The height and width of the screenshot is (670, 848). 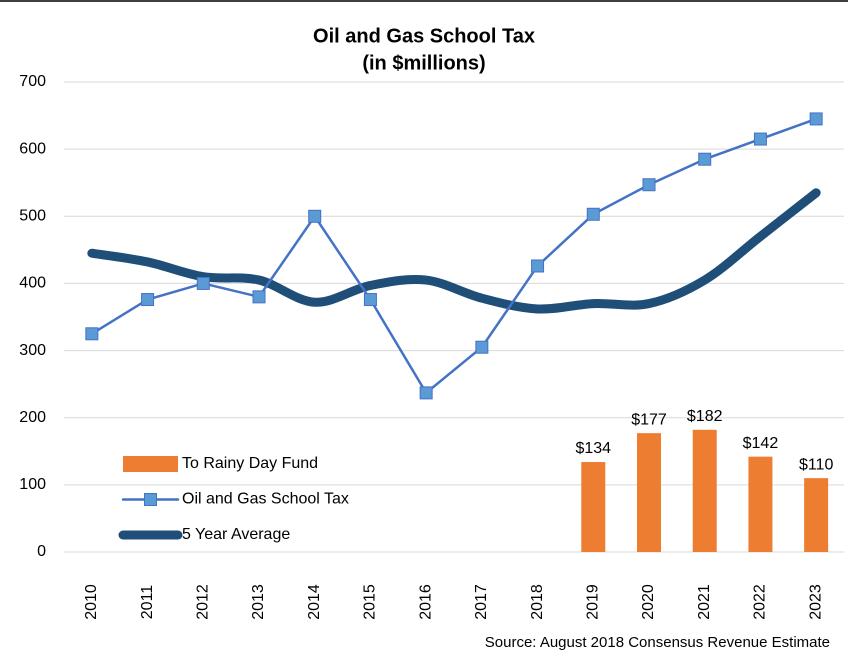 I want to click on x-tick-label: 2011, so click(x=147, y=602).